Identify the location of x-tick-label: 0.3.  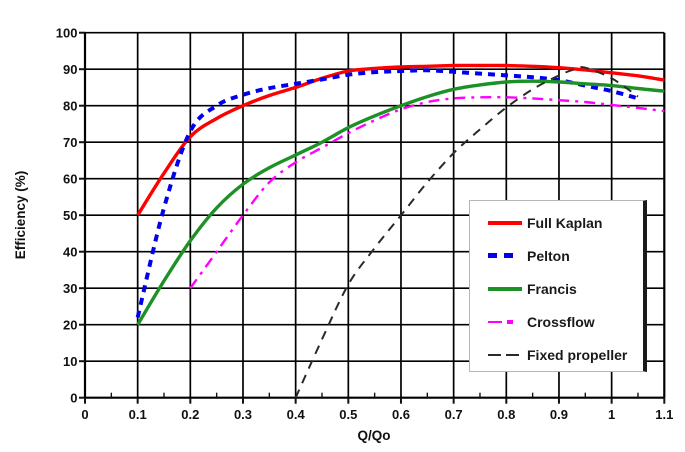
(243, 414).